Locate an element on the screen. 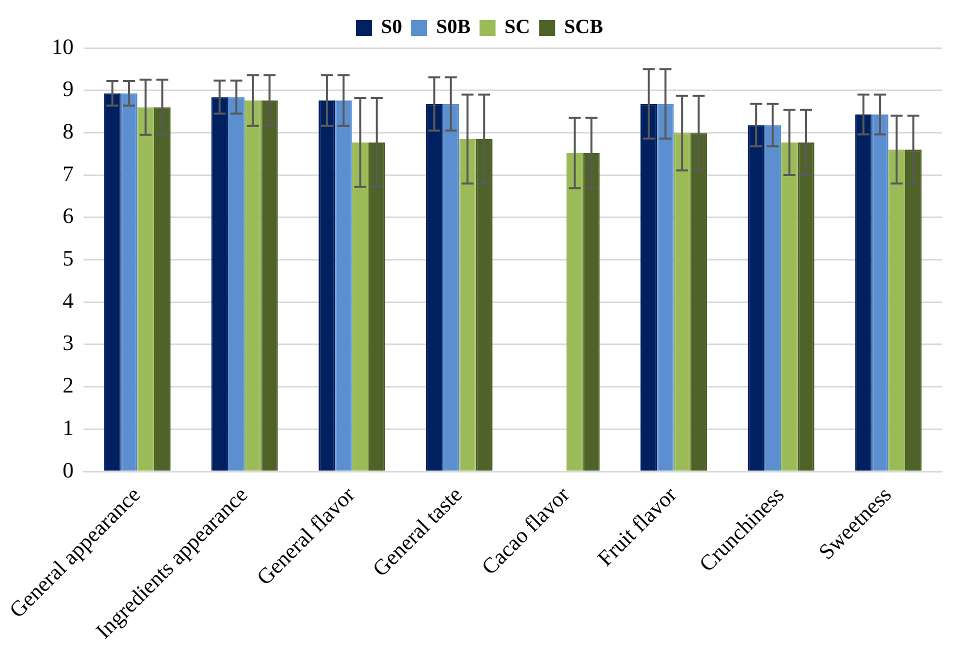 This screenshot has width=960, height=651. y-tick-label: 9 is located at coordinates (68, 89).